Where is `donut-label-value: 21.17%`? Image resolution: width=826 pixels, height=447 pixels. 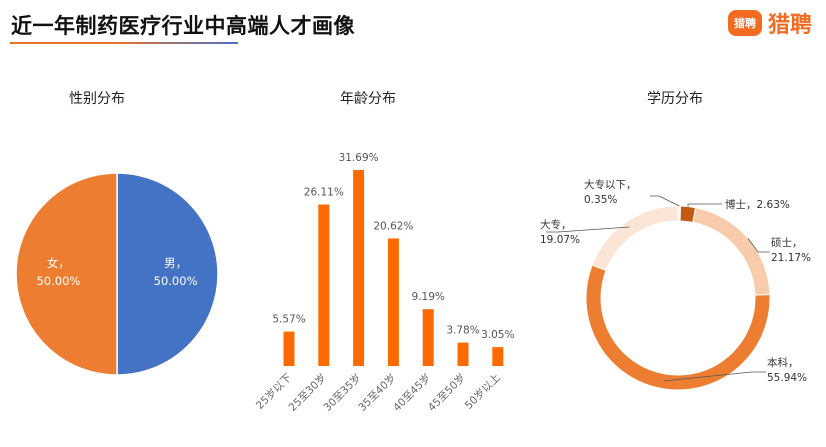 donut-label-value: 21.17% is located at coordinates (791, 258).